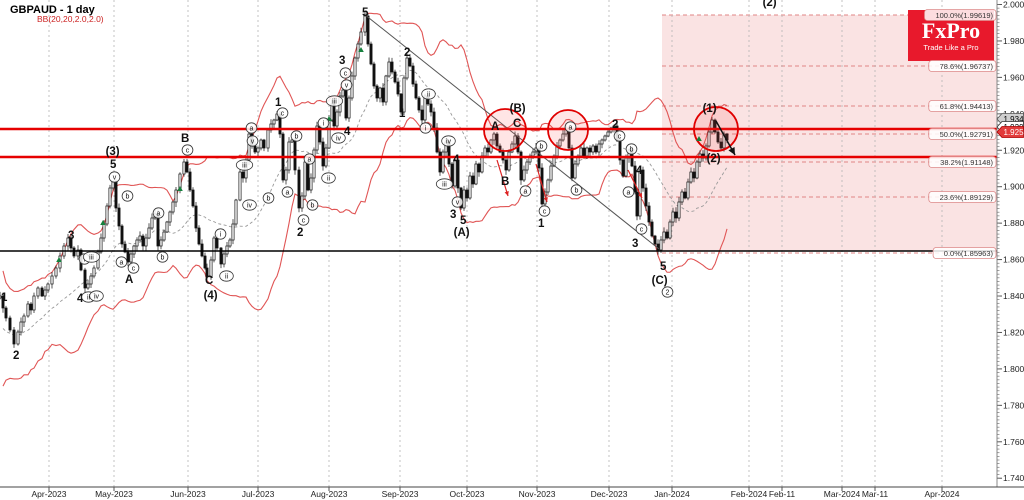  Describe the element at coordinates (770, 4) in the screenshot. I see `wave-label: (2)` at that location.